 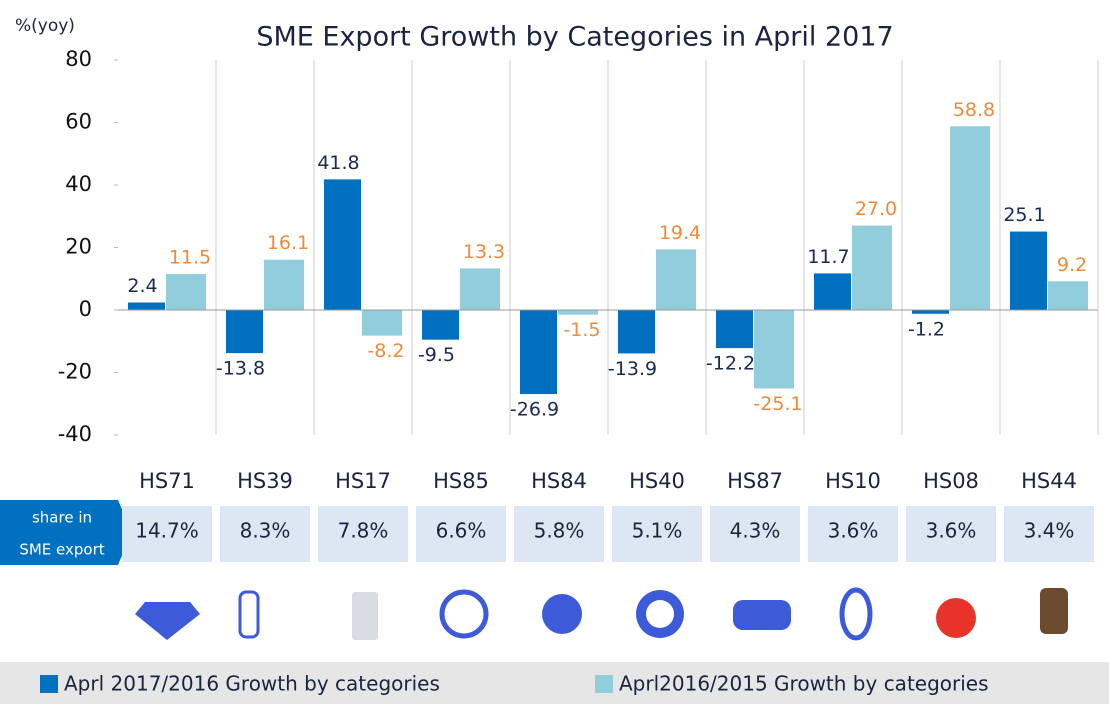 What do you see at coordinates (338, 163) in the screenshot?
I see `value-label: 41.8` at bounding box center [338, 163].